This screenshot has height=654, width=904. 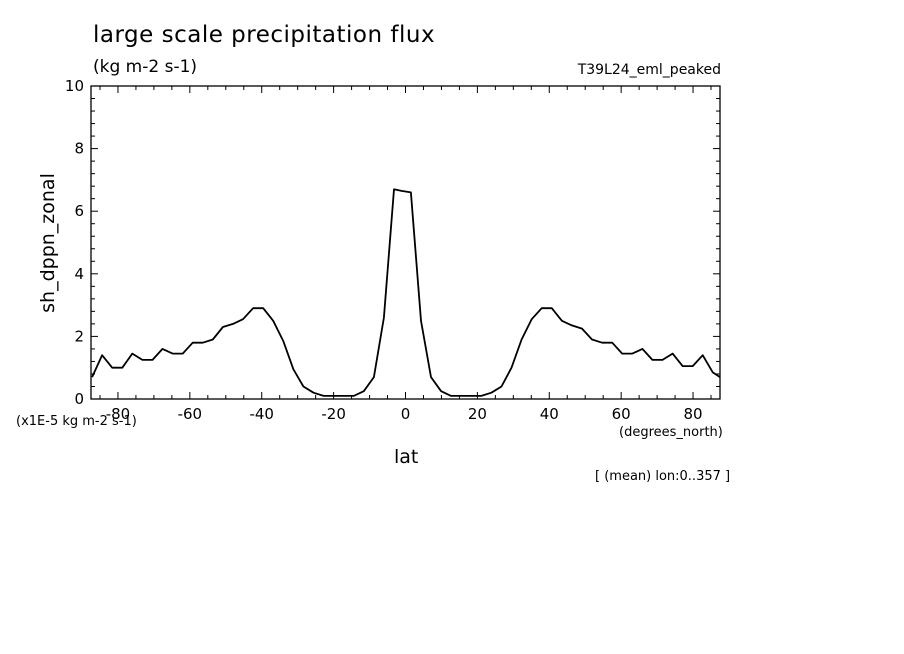 I want to click on x-axis-label: lat, so click(x=406, y=457).